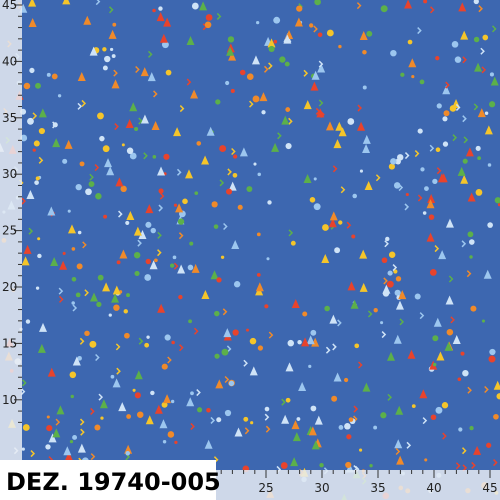  I want to click on ruler-label: 30, so click(9, 174).